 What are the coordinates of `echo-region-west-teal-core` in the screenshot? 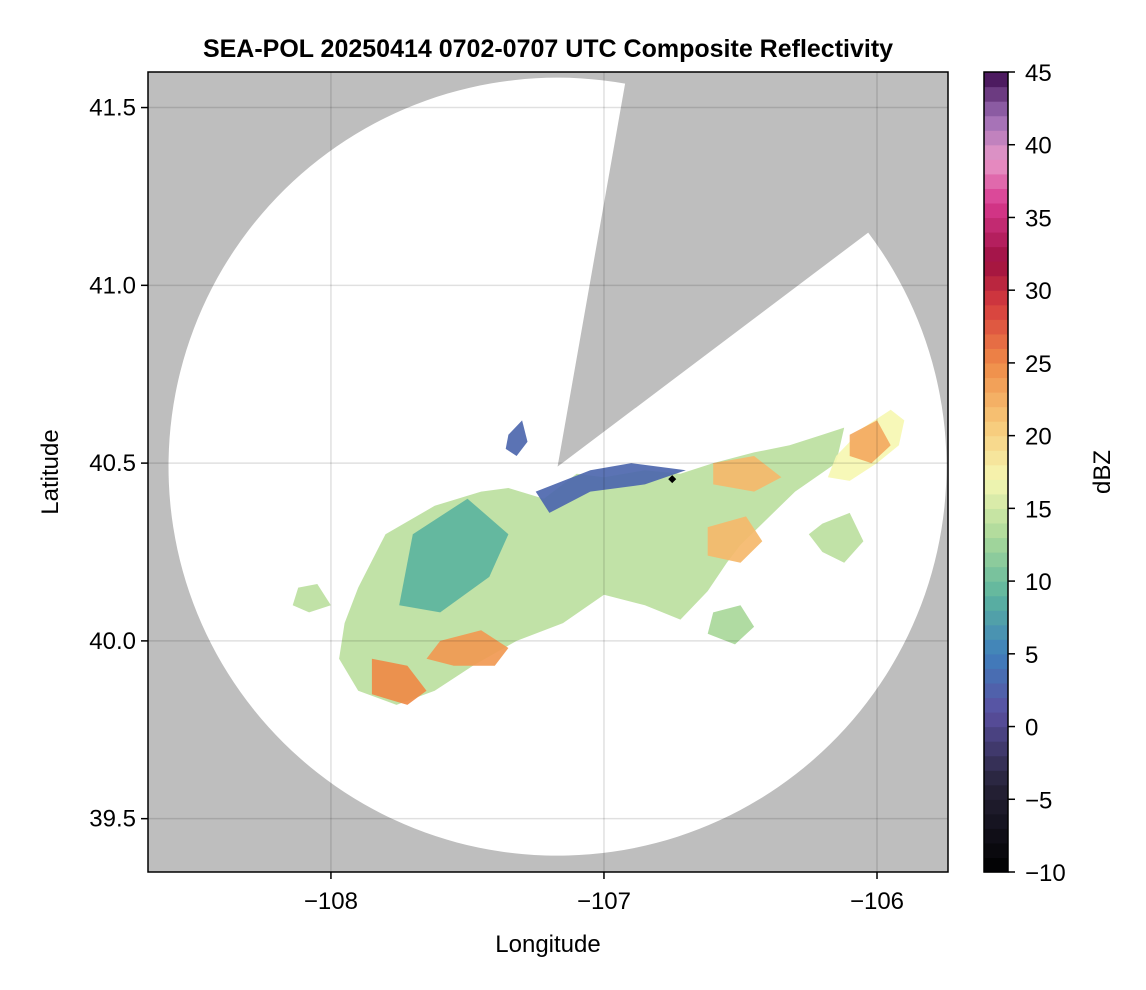 It's located at (454, 555).